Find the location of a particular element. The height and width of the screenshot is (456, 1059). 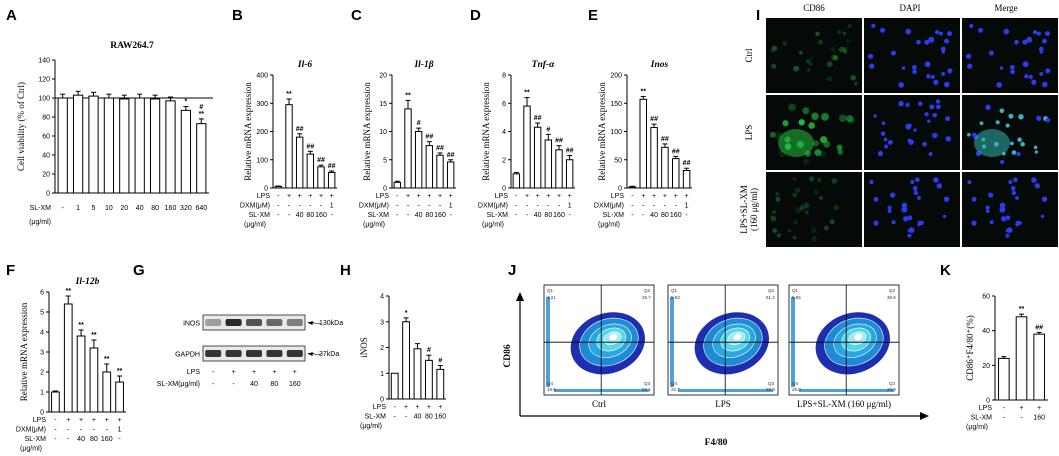

category-label: 640 is located at coordinates (201, 208).